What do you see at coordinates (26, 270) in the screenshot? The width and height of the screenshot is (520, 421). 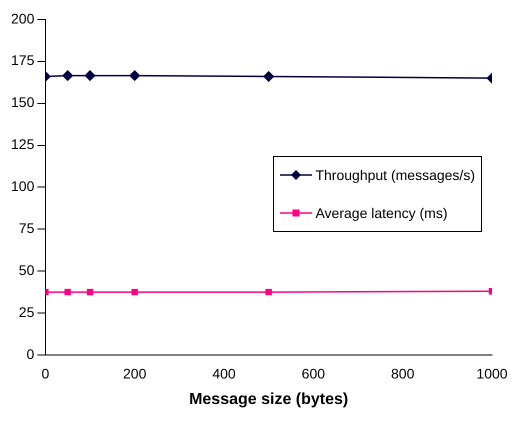 I see `y-tick-label: 50` at bounding box center [26, 270].